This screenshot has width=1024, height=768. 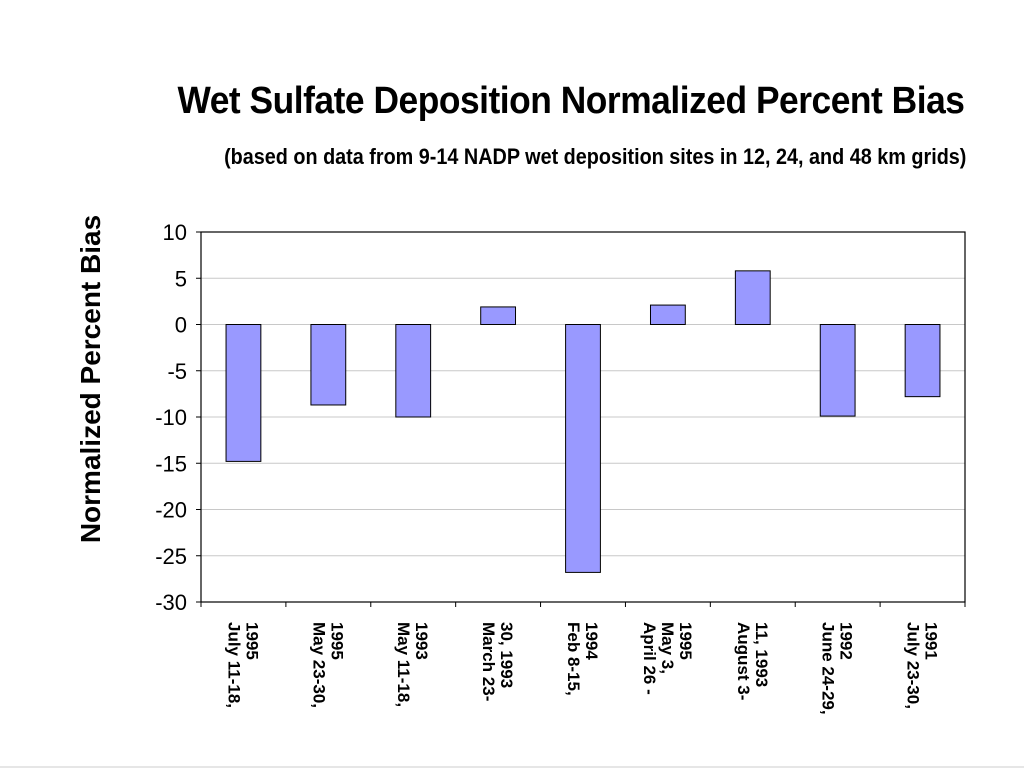 What do you see at coordinates (931, 641) in the screenshot?
I see `x-tick-label-line: 1991` at bounding box center [931, 641].